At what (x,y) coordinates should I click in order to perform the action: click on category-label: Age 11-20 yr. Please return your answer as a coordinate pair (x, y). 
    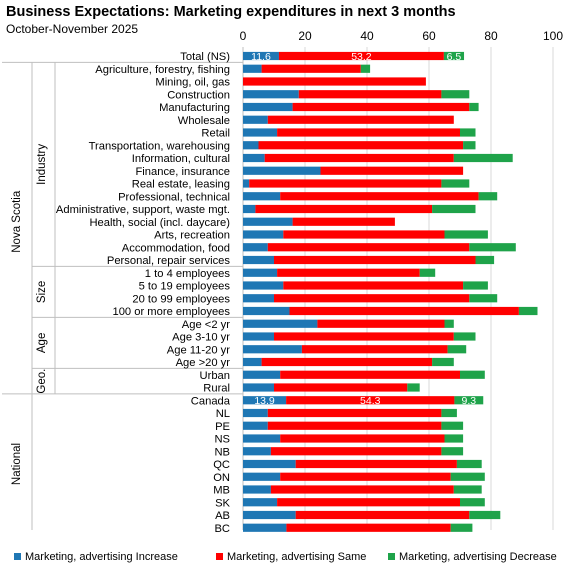
    Looking at the image, I should click on (198, 350).